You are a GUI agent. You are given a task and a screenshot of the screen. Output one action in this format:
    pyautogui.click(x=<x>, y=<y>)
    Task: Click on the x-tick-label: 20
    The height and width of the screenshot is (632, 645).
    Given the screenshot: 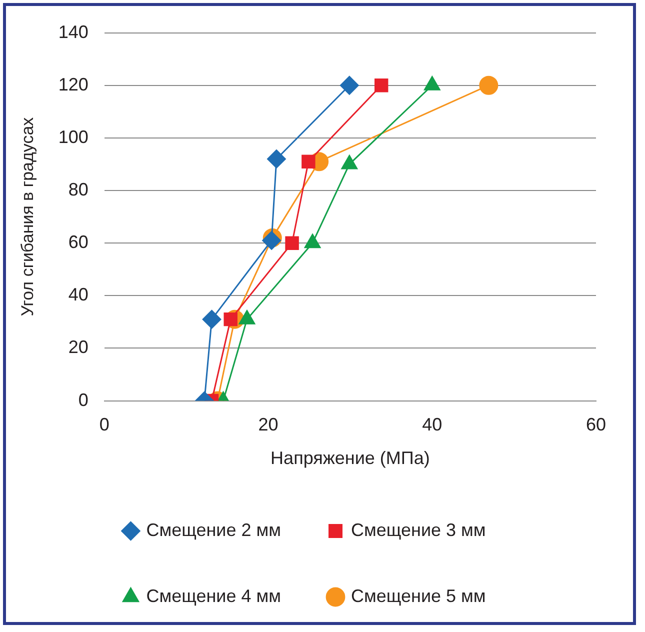 What is the action you would take?
    pyautogui.click(x=268, y=424)
    